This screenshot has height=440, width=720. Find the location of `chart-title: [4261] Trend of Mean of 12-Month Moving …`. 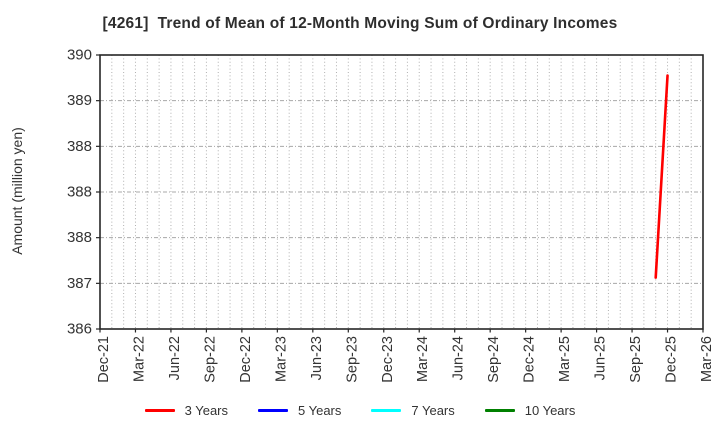

chart-title: [4261] Trend of Mean of 12-Month Moving … is located at coordinates (360, 23).